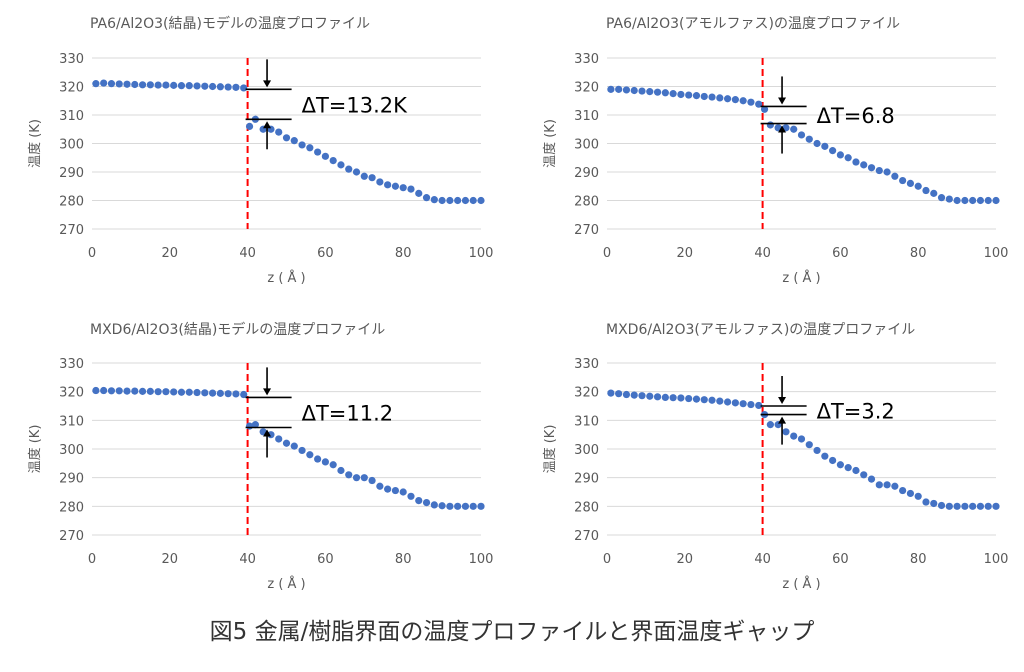  Describe the element at coordinates (348, 413) in the screenshot. I see `delta-t-label: ΔT=11.2` at that location.